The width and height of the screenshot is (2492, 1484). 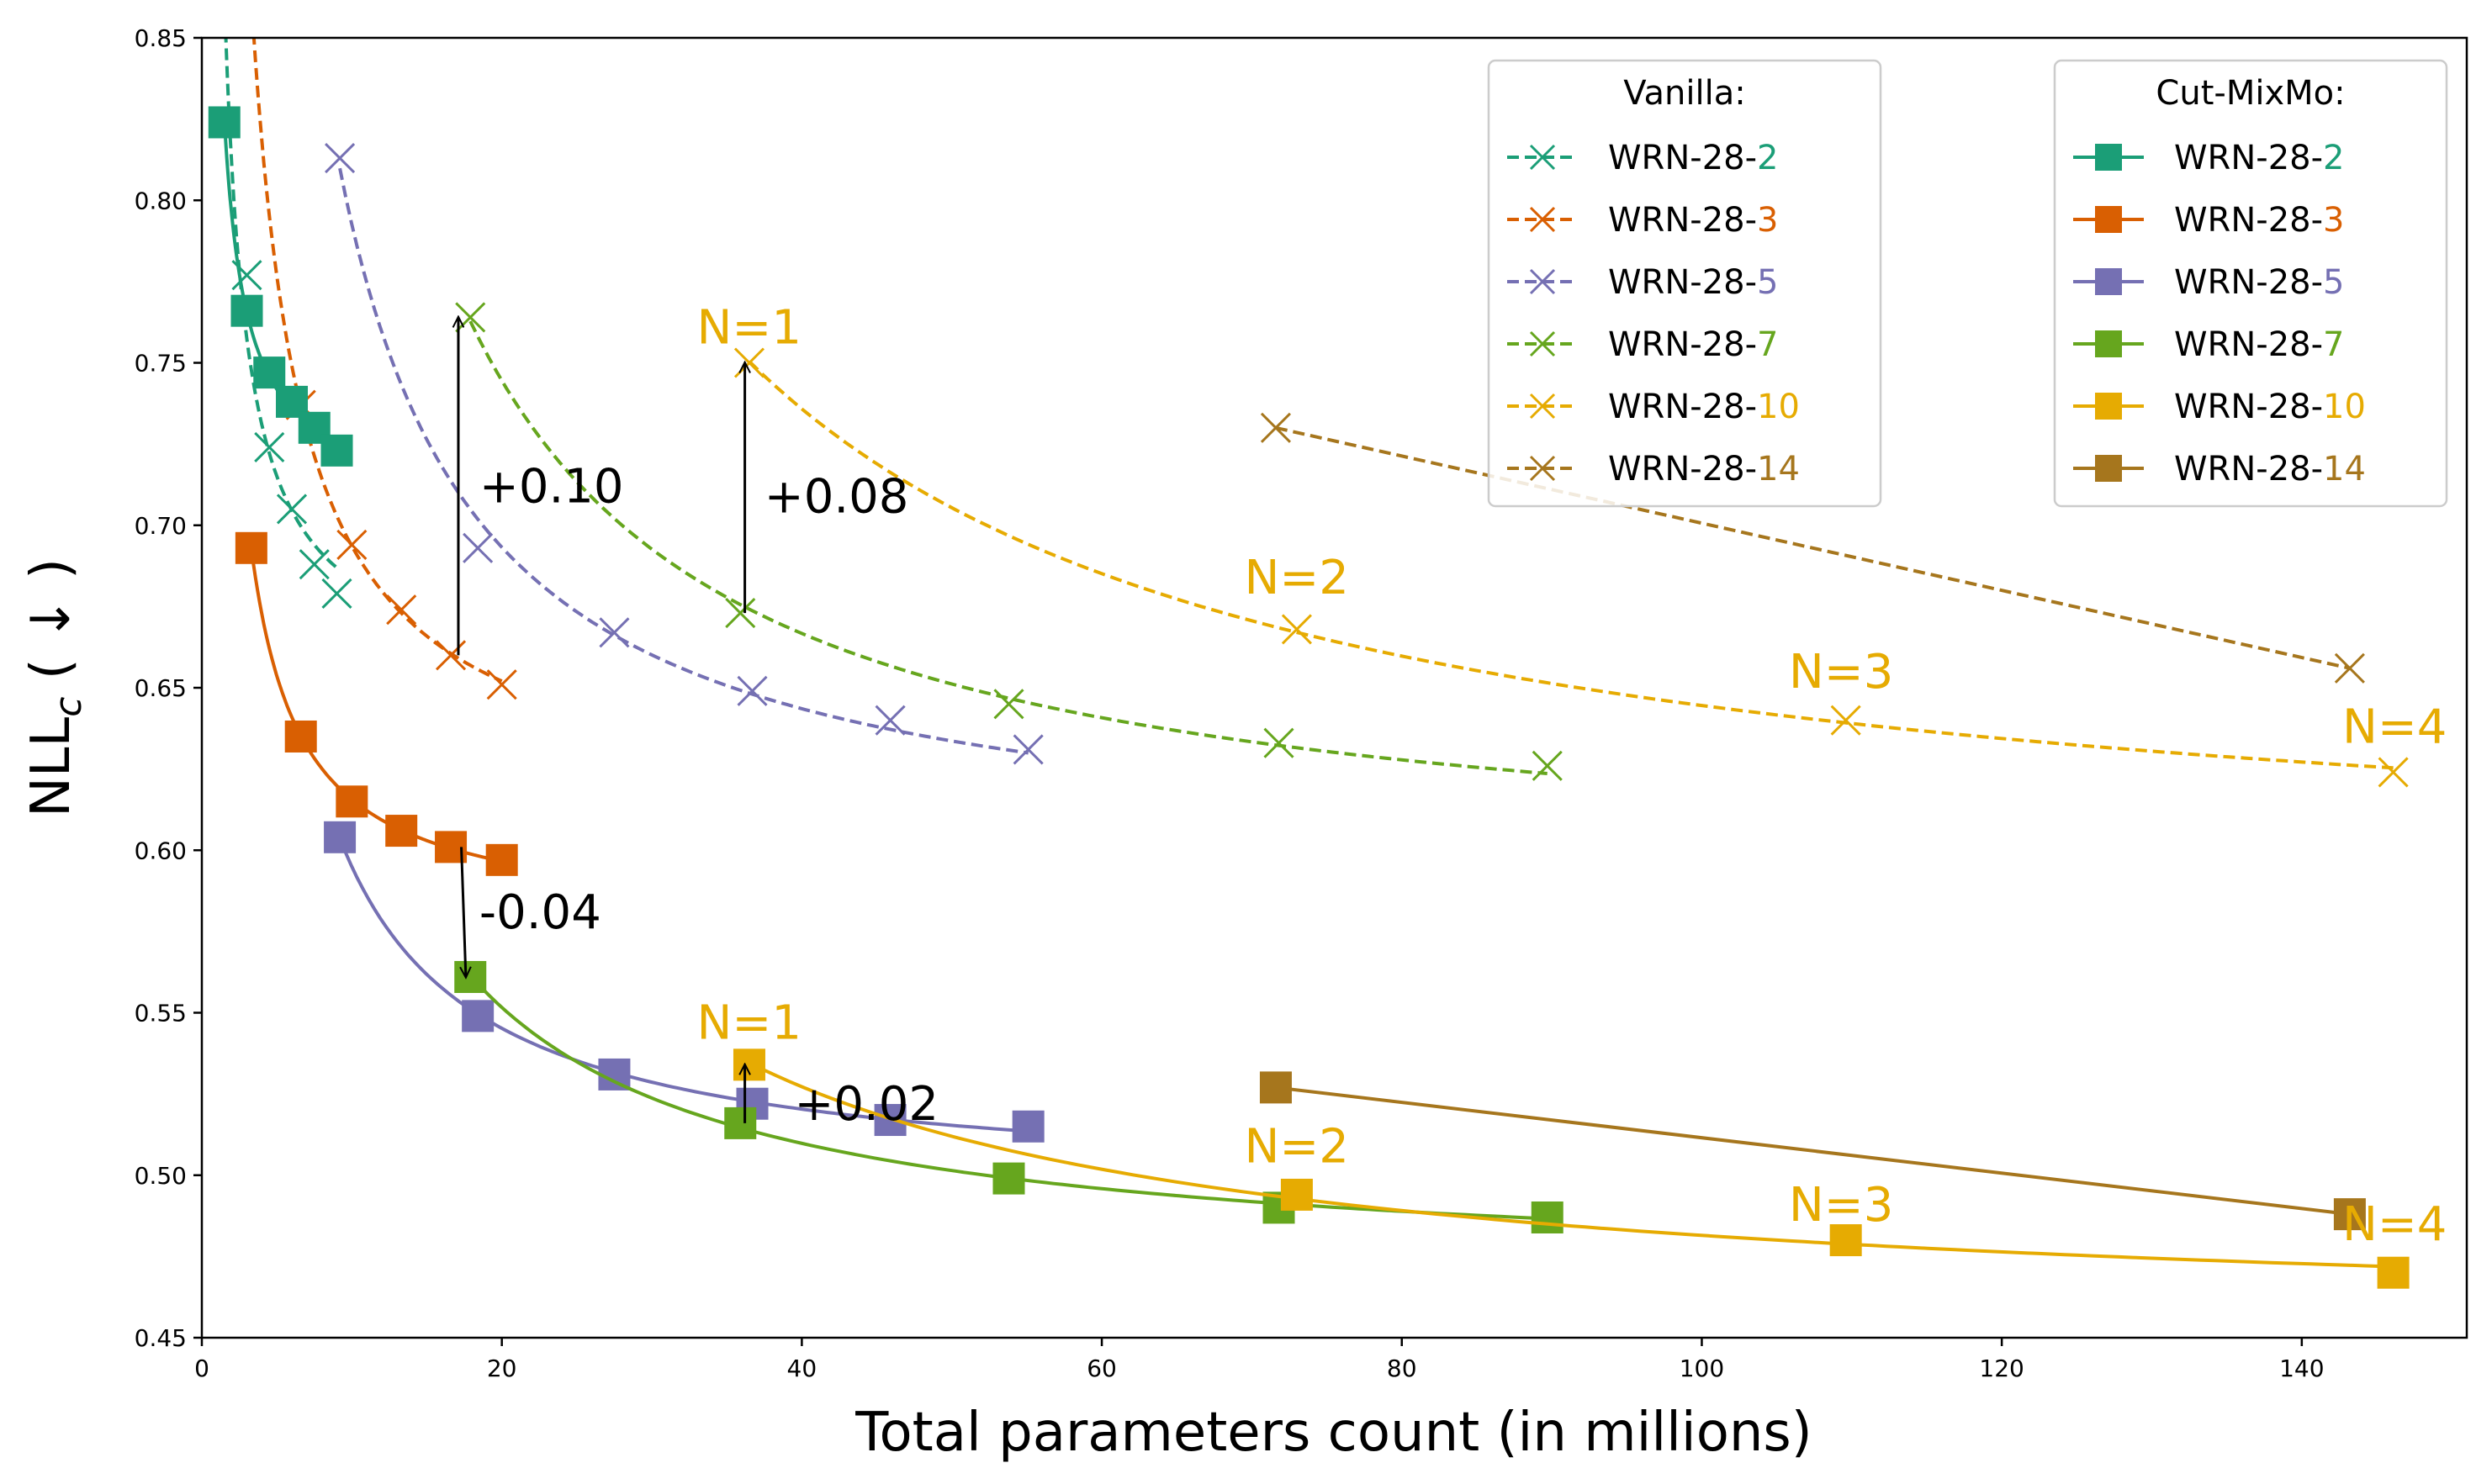 What do you see at coordinates (2001, 1368) in the screenshot?
I see `x-tick-label: 120` at bounding box center [2001, 1368].